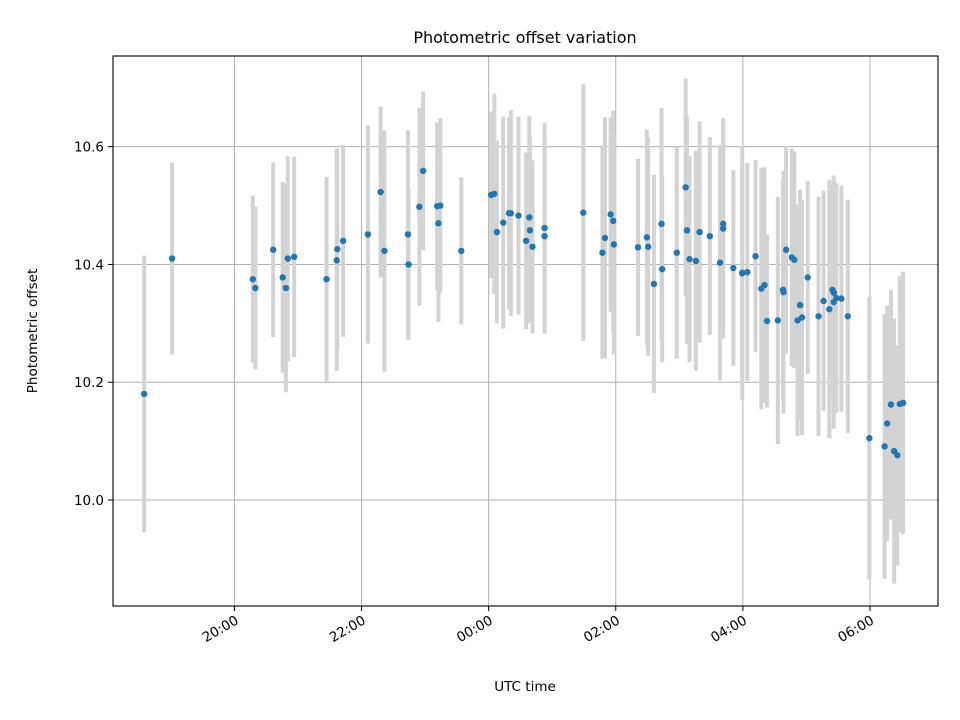  What do you see at coordinates (89, 383) in the screenshot?
I see `y-tick-label: 10.2` at bounding box center [89, 383].